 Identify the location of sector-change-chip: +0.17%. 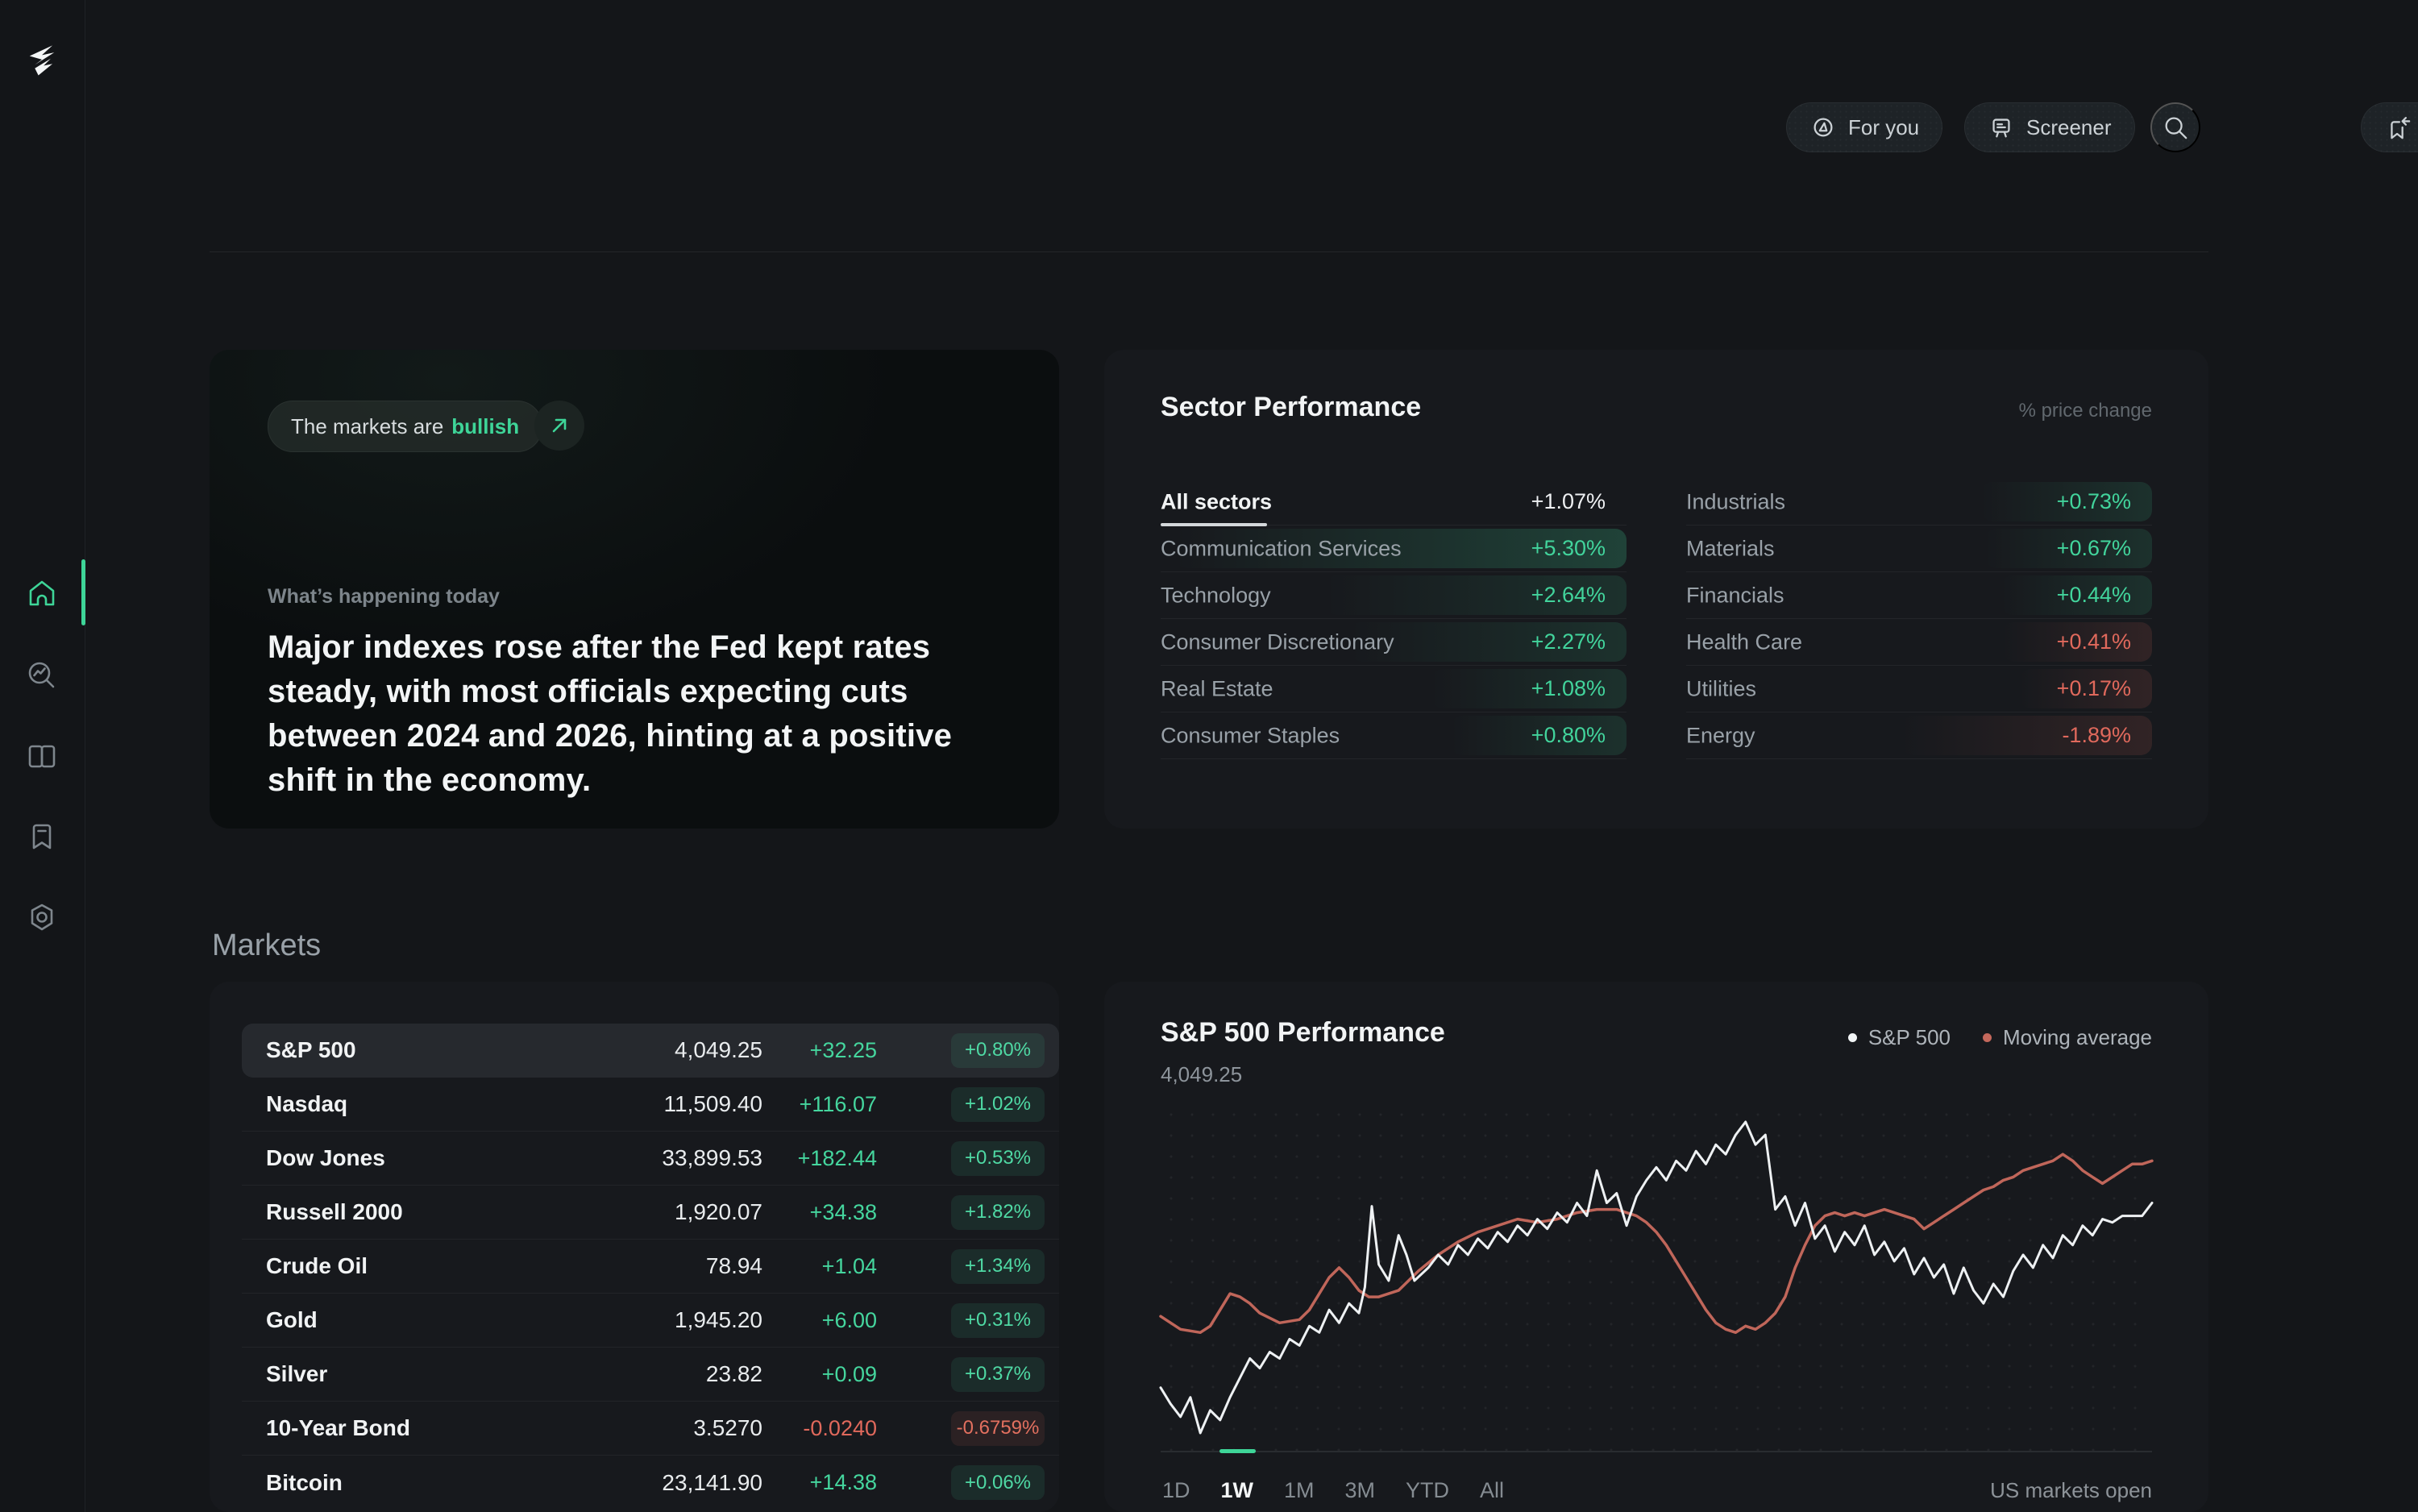
(2086, 688).